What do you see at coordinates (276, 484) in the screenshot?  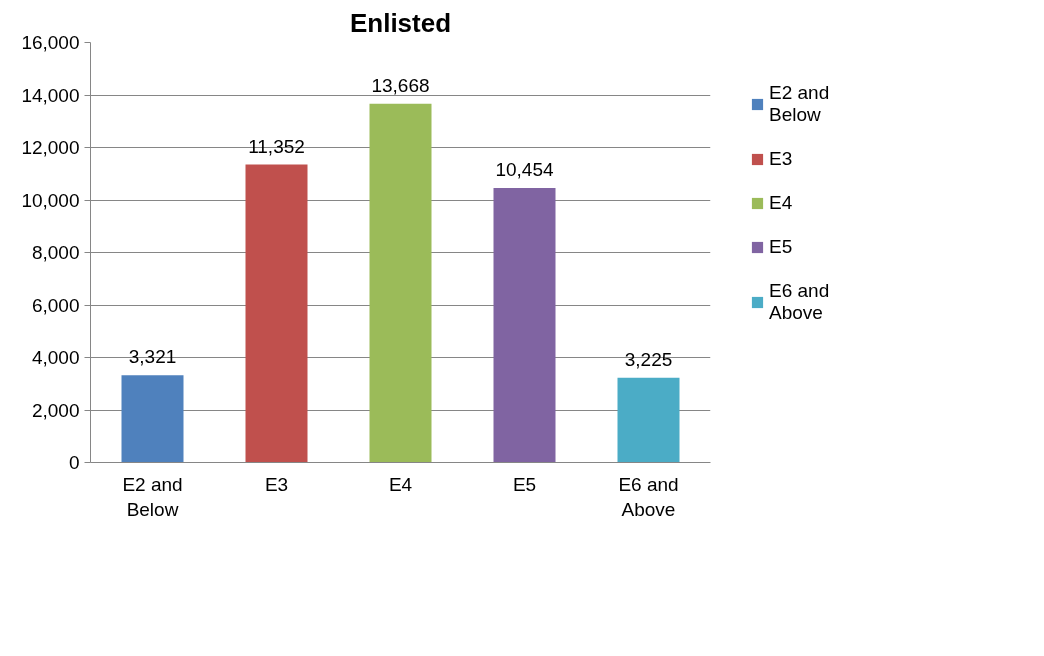 I see `x-tick-label: E3` at bounding box center [276, 484].